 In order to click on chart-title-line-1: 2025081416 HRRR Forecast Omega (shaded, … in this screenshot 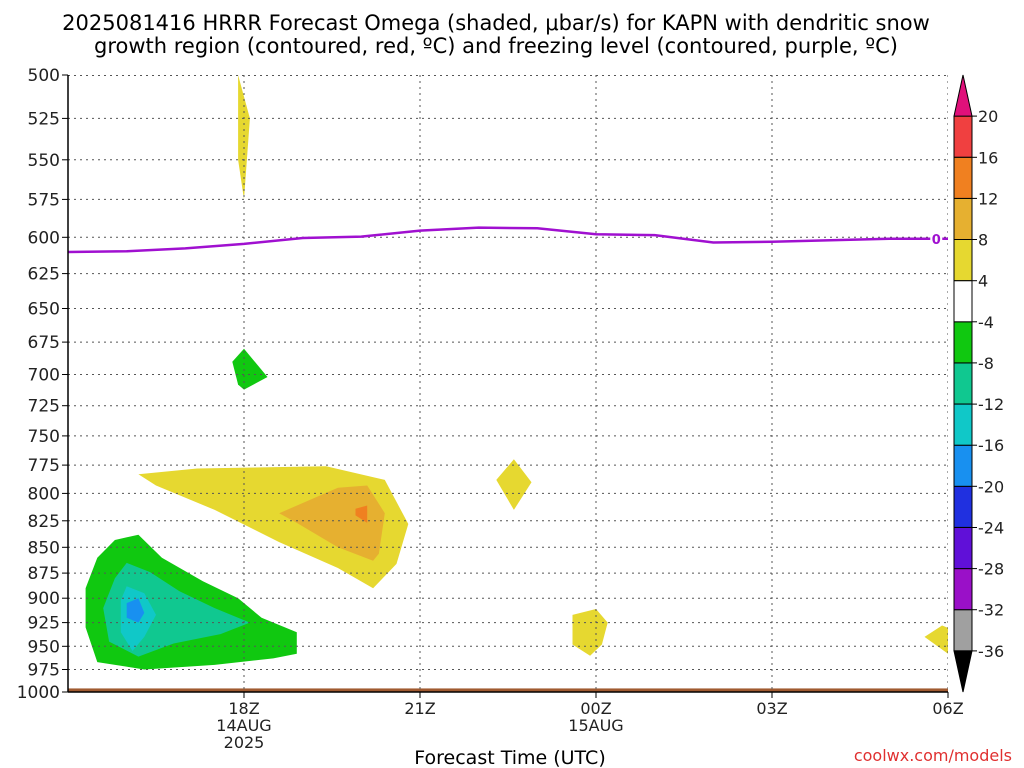, I will do `click(496, 23)`.